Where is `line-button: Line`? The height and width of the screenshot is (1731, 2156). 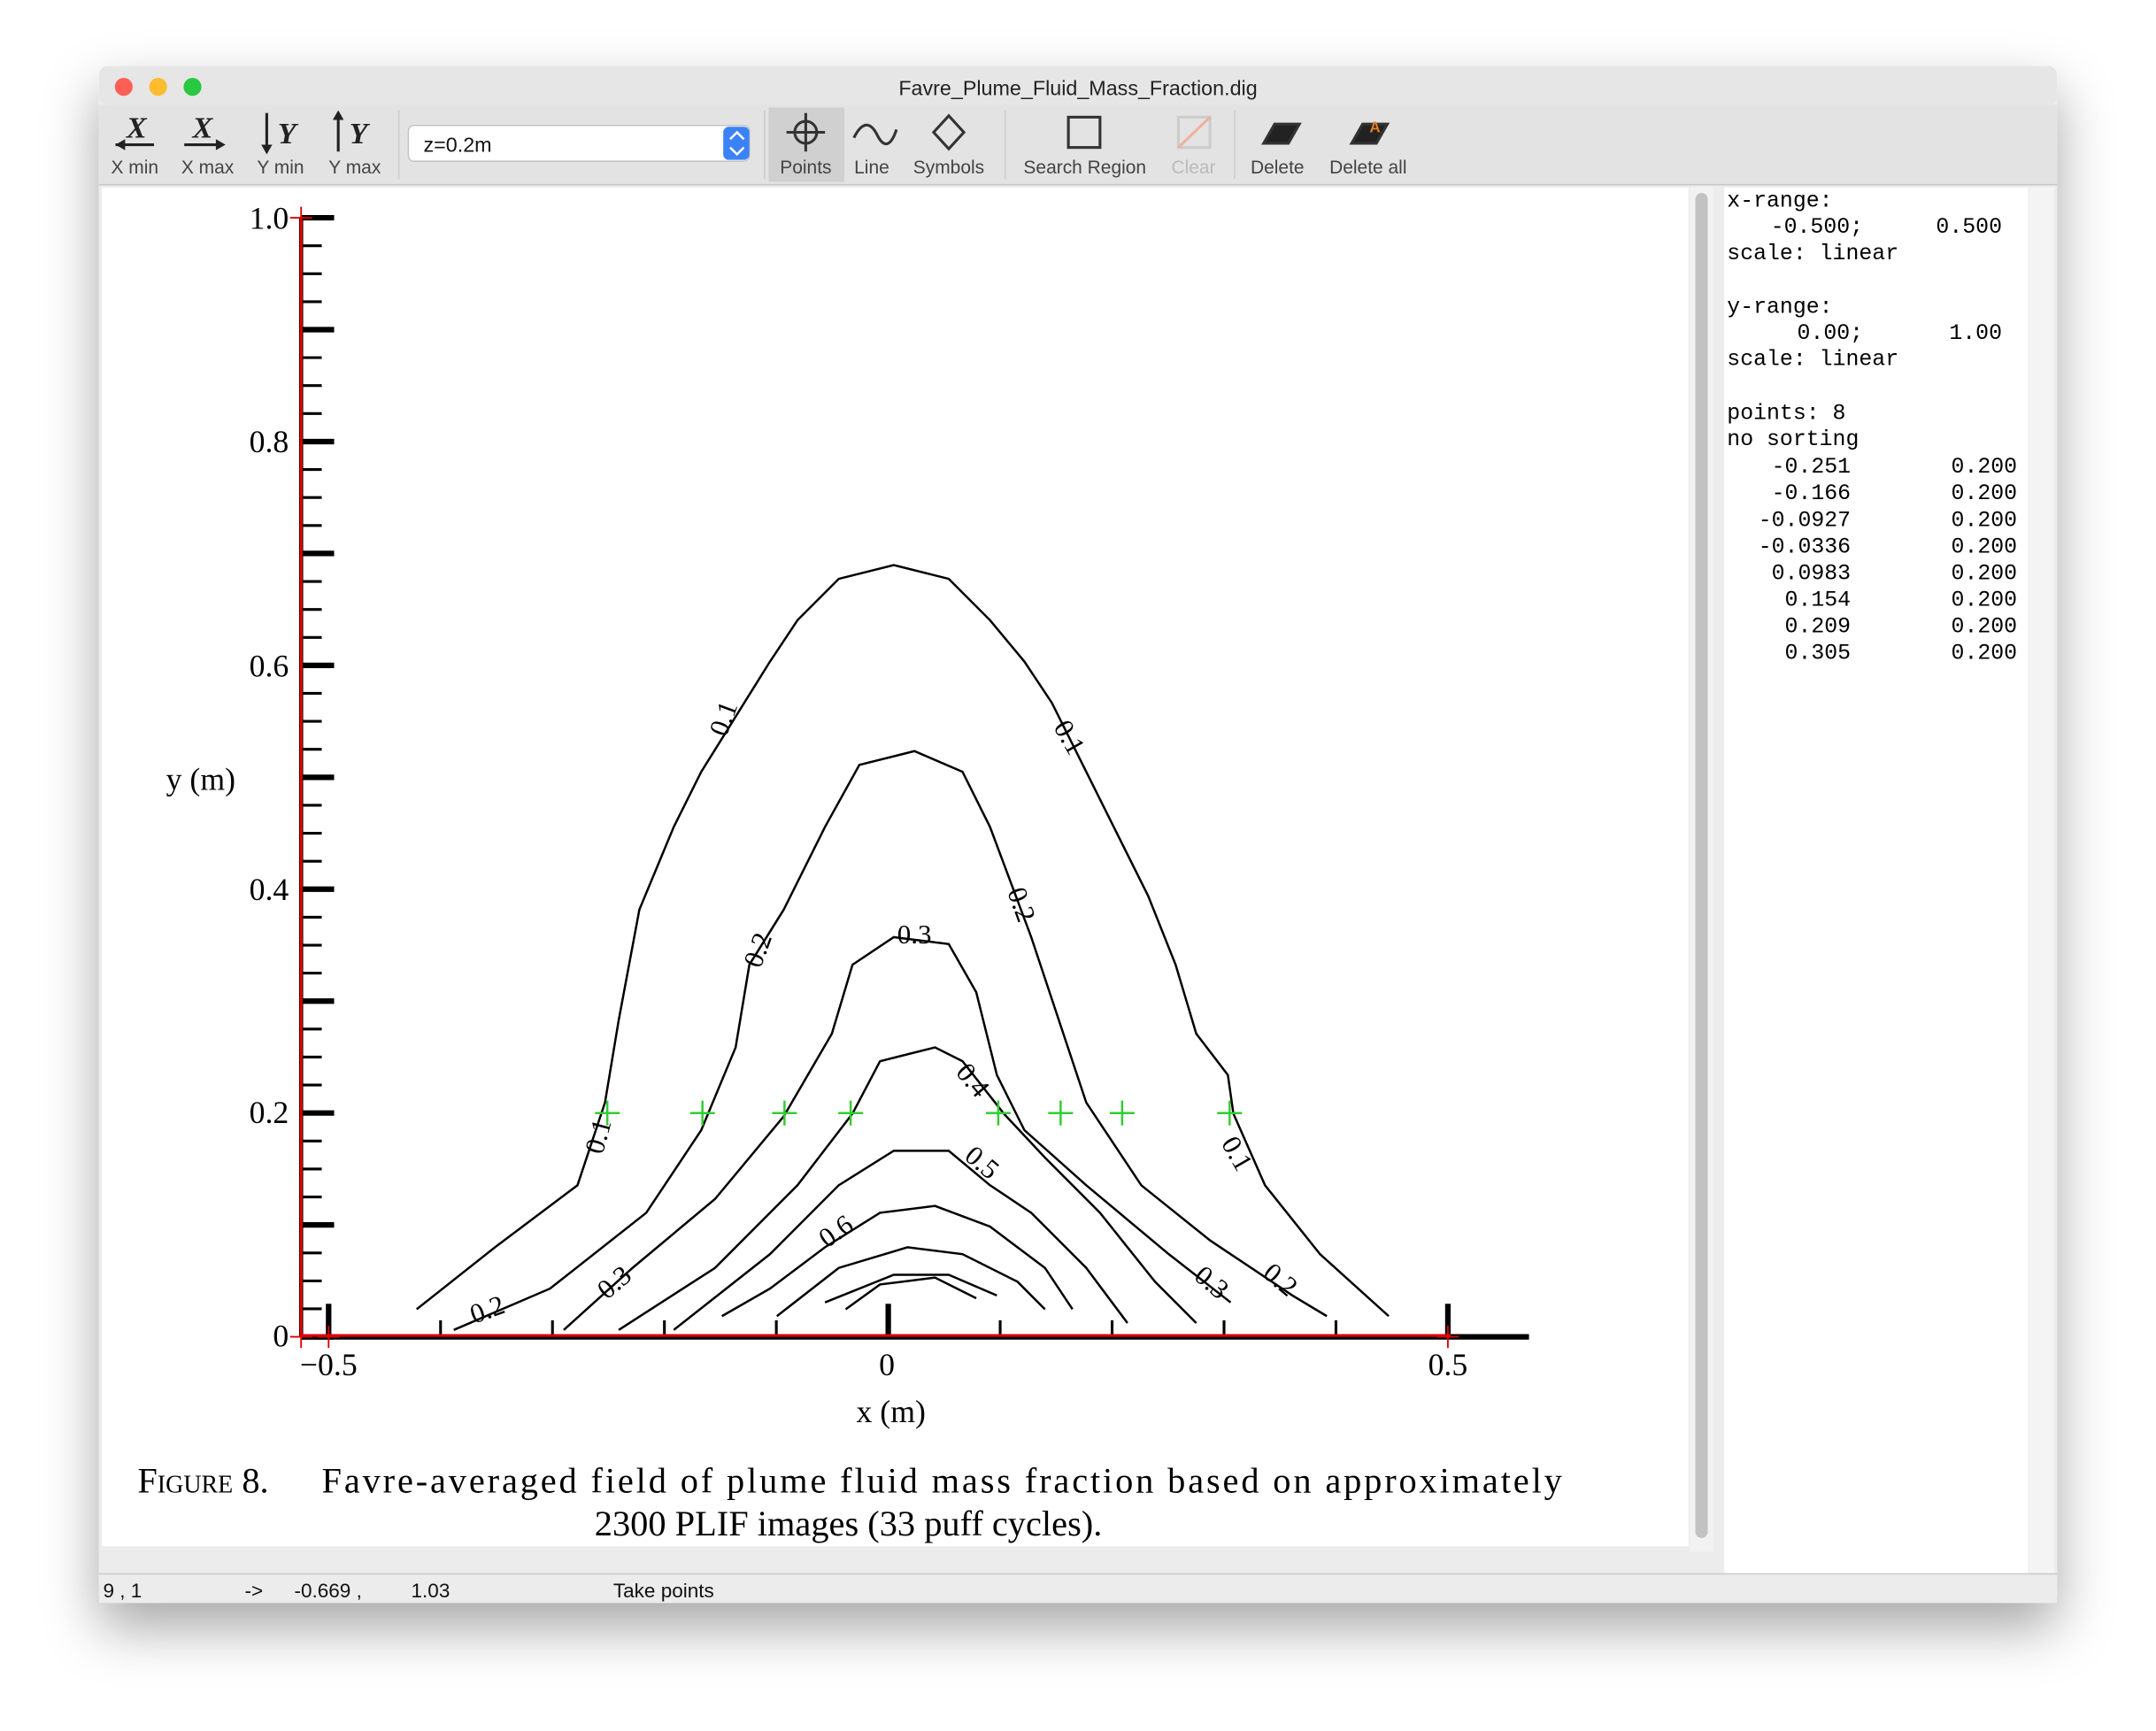 line-button: Line is located at coordinates (872, 168).